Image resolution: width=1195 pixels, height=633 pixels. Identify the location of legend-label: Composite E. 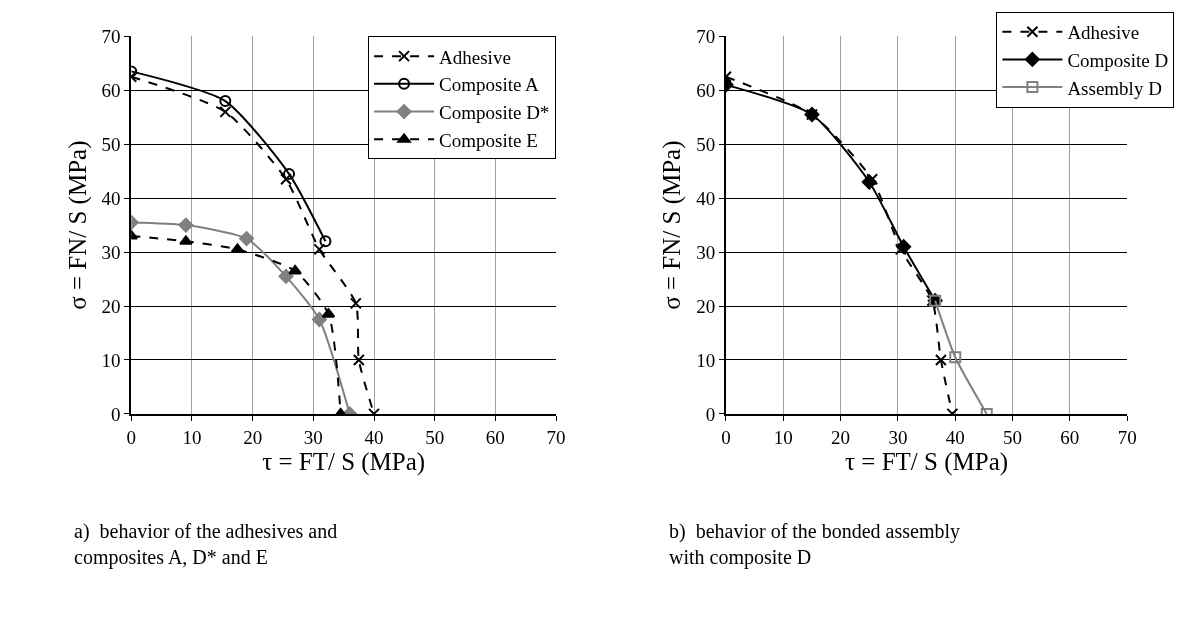
(488, 140).